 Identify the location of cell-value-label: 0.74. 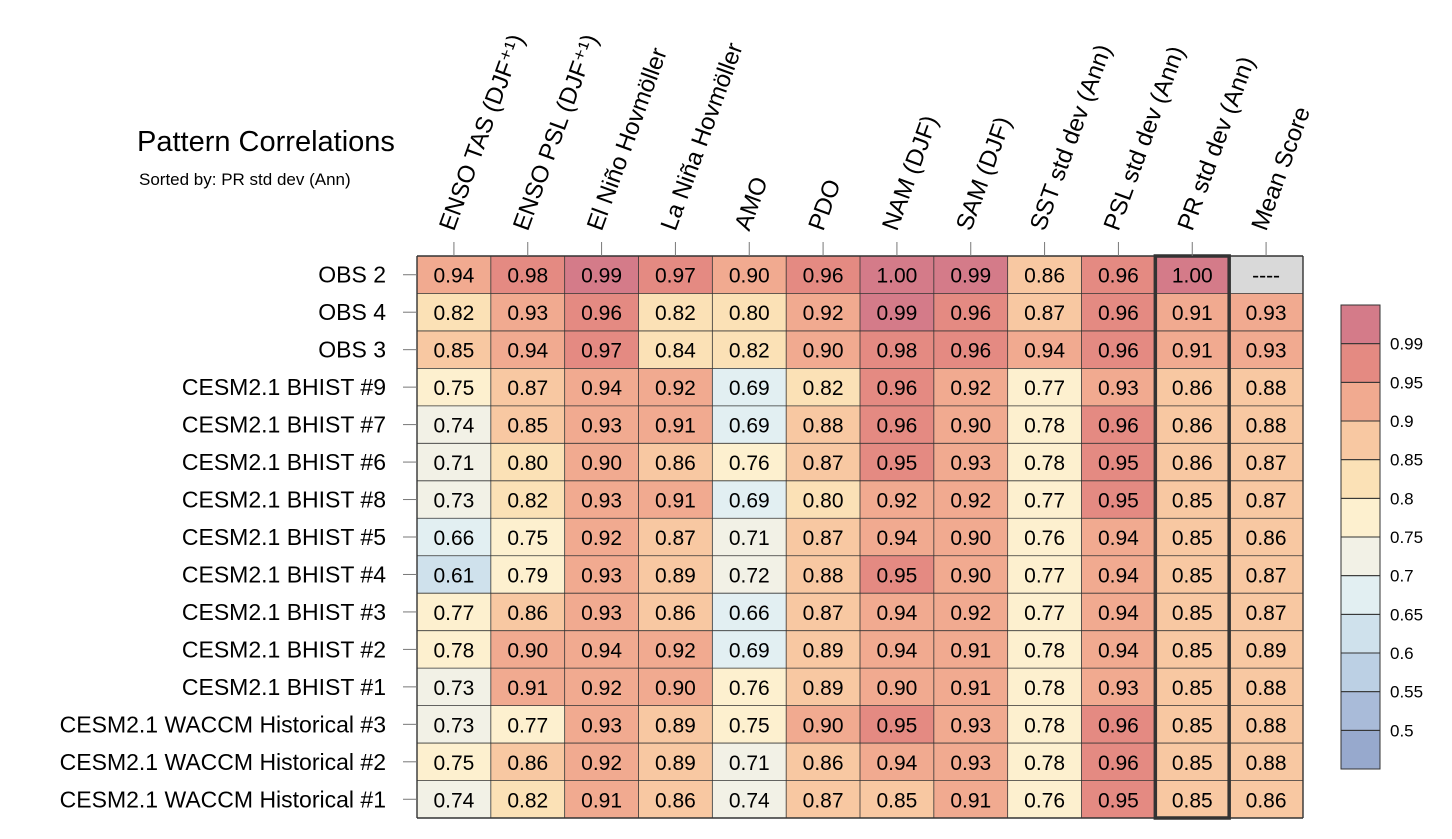
(453, 800).